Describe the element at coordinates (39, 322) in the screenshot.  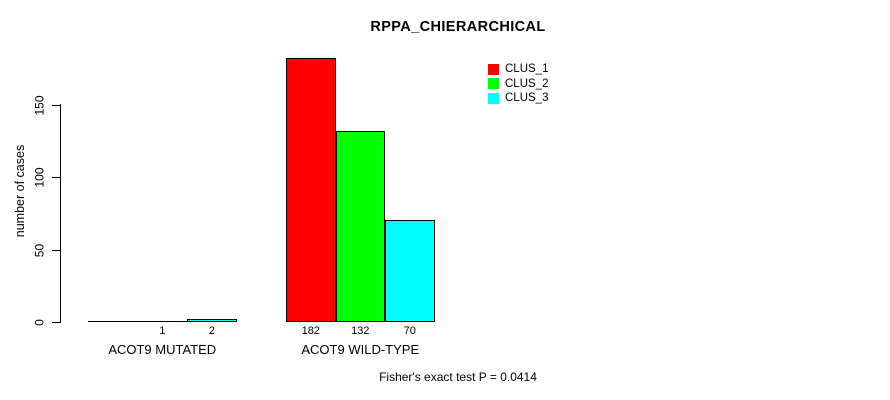
I see `y-axis-tick-label: 0` at that location.